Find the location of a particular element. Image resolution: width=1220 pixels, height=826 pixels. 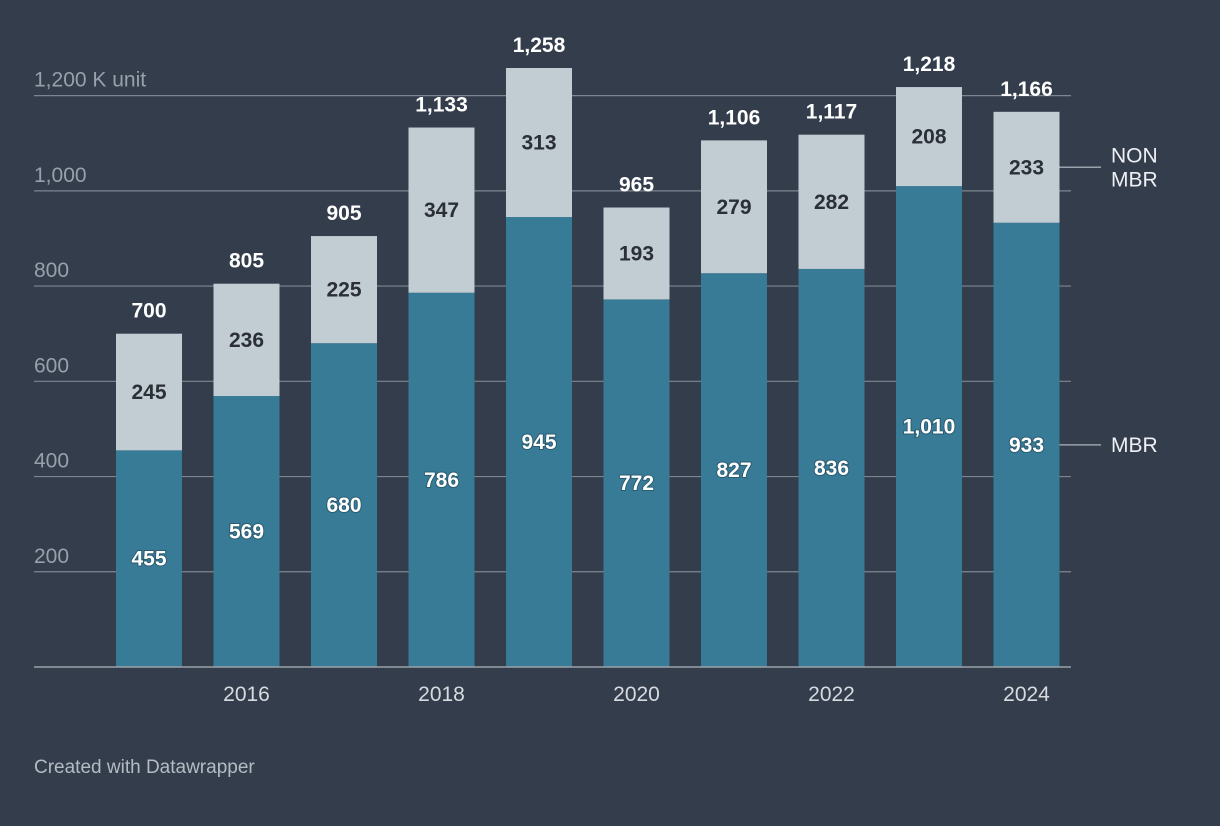

total-value-label: 805 is located at coordinates (246, 261).